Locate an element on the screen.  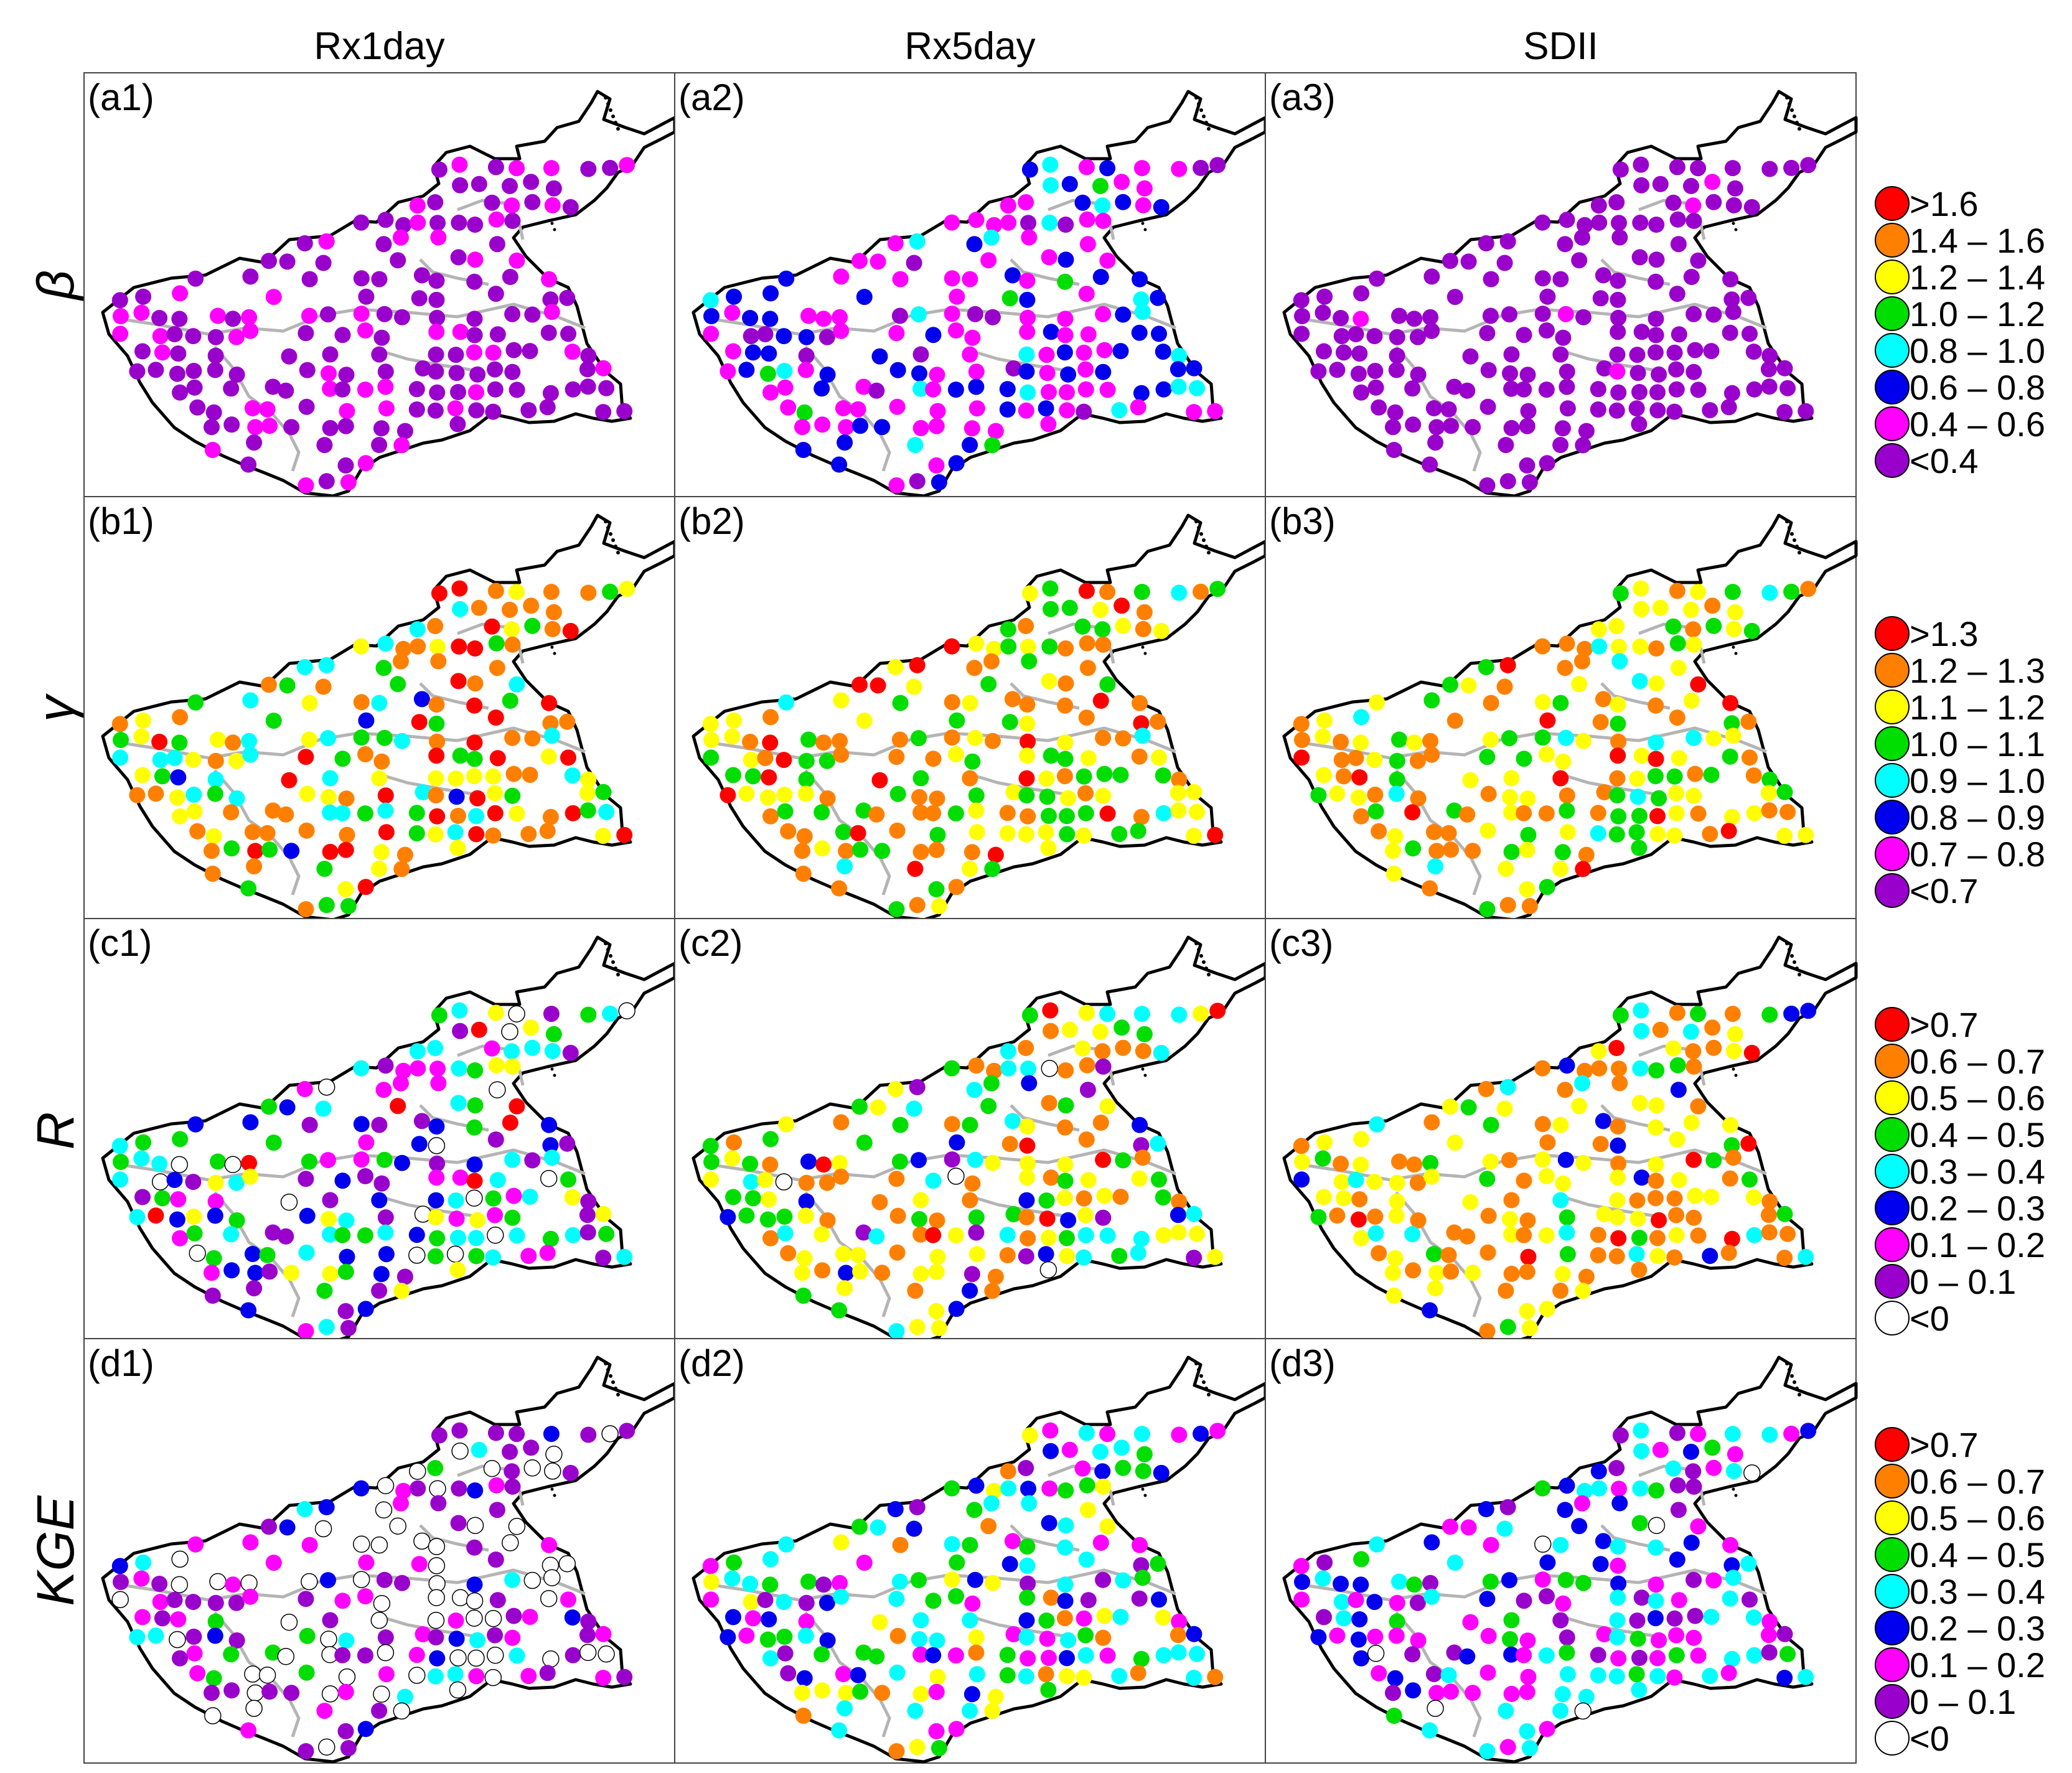
legend-label: >1.3 is located at coordinates (1944, 633).